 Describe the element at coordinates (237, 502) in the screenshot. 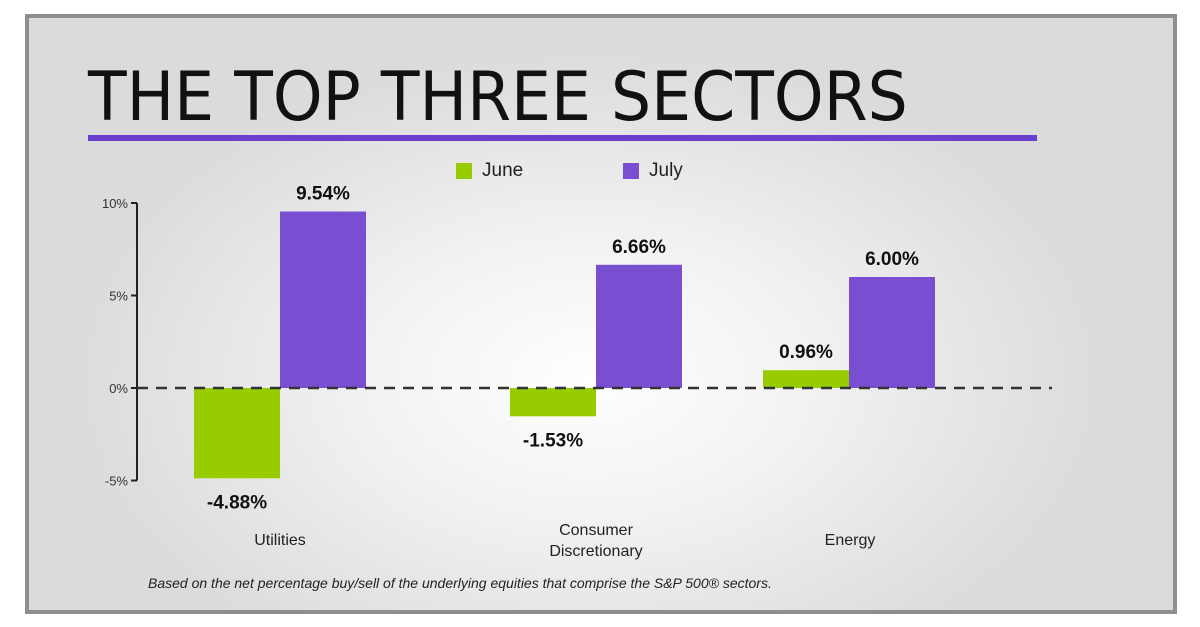

I see `data-label: -4.88%` at that location.